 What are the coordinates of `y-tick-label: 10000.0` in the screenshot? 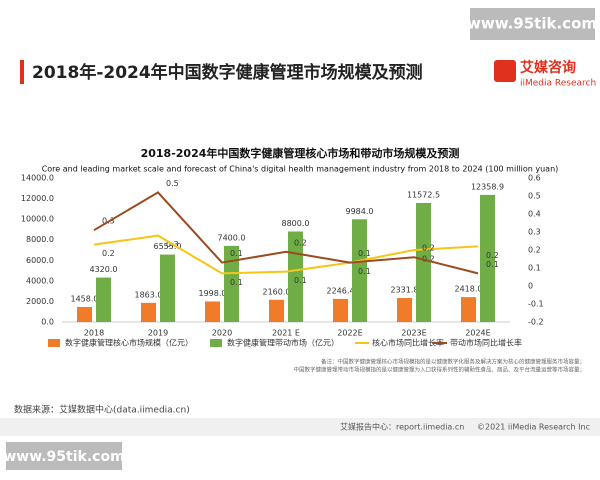 It's located at (37, 219).